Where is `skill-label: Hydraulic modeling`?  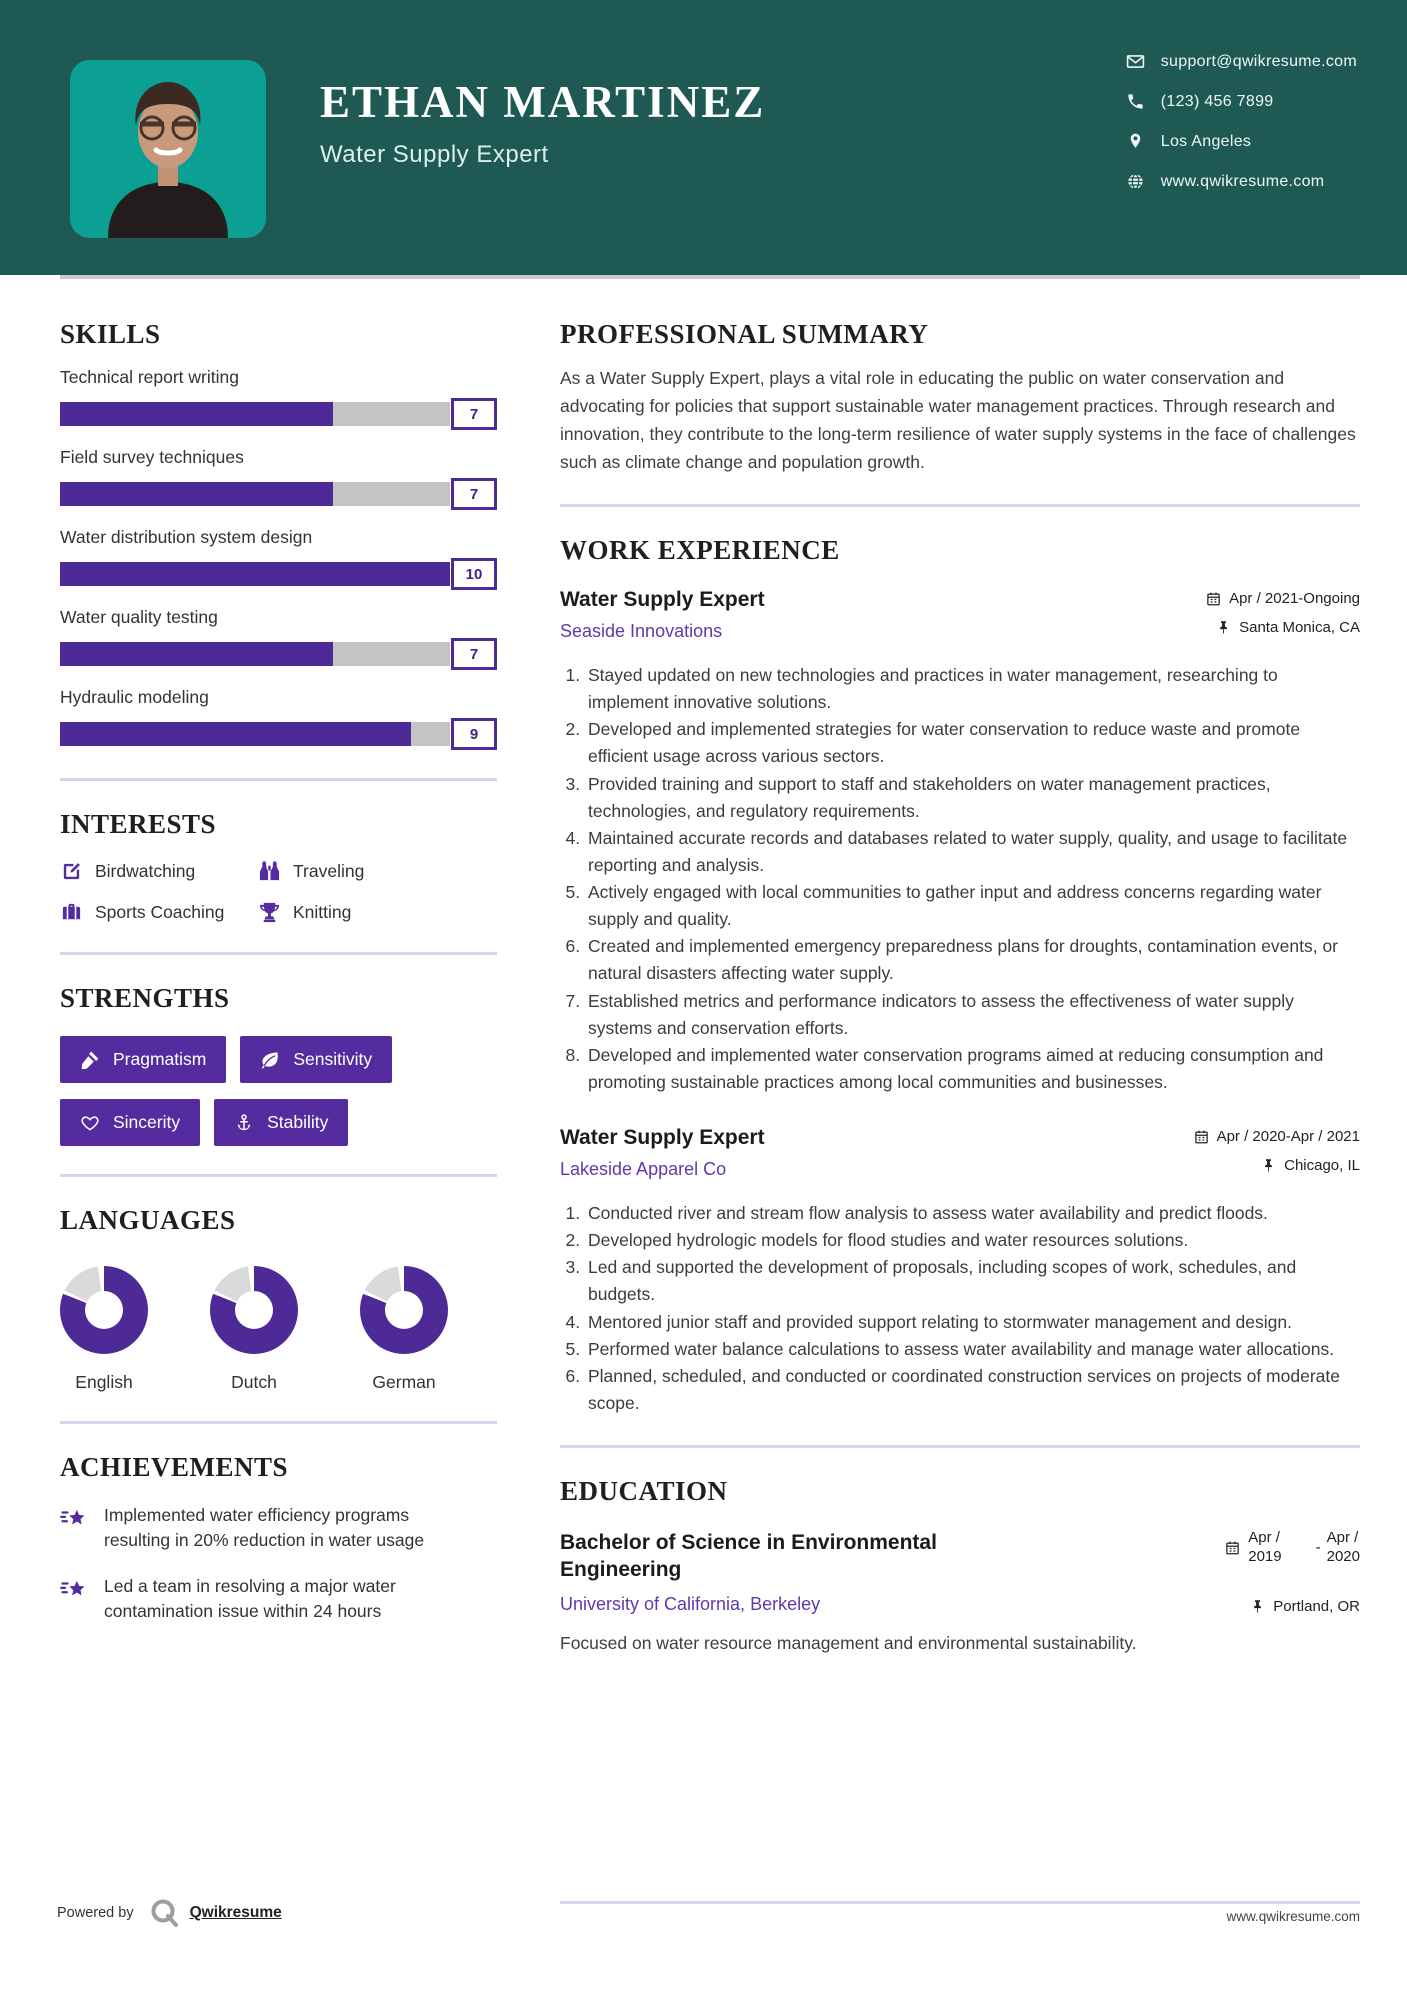
skill-label: Hydraulic modeling is located at coordinates (134, 697).